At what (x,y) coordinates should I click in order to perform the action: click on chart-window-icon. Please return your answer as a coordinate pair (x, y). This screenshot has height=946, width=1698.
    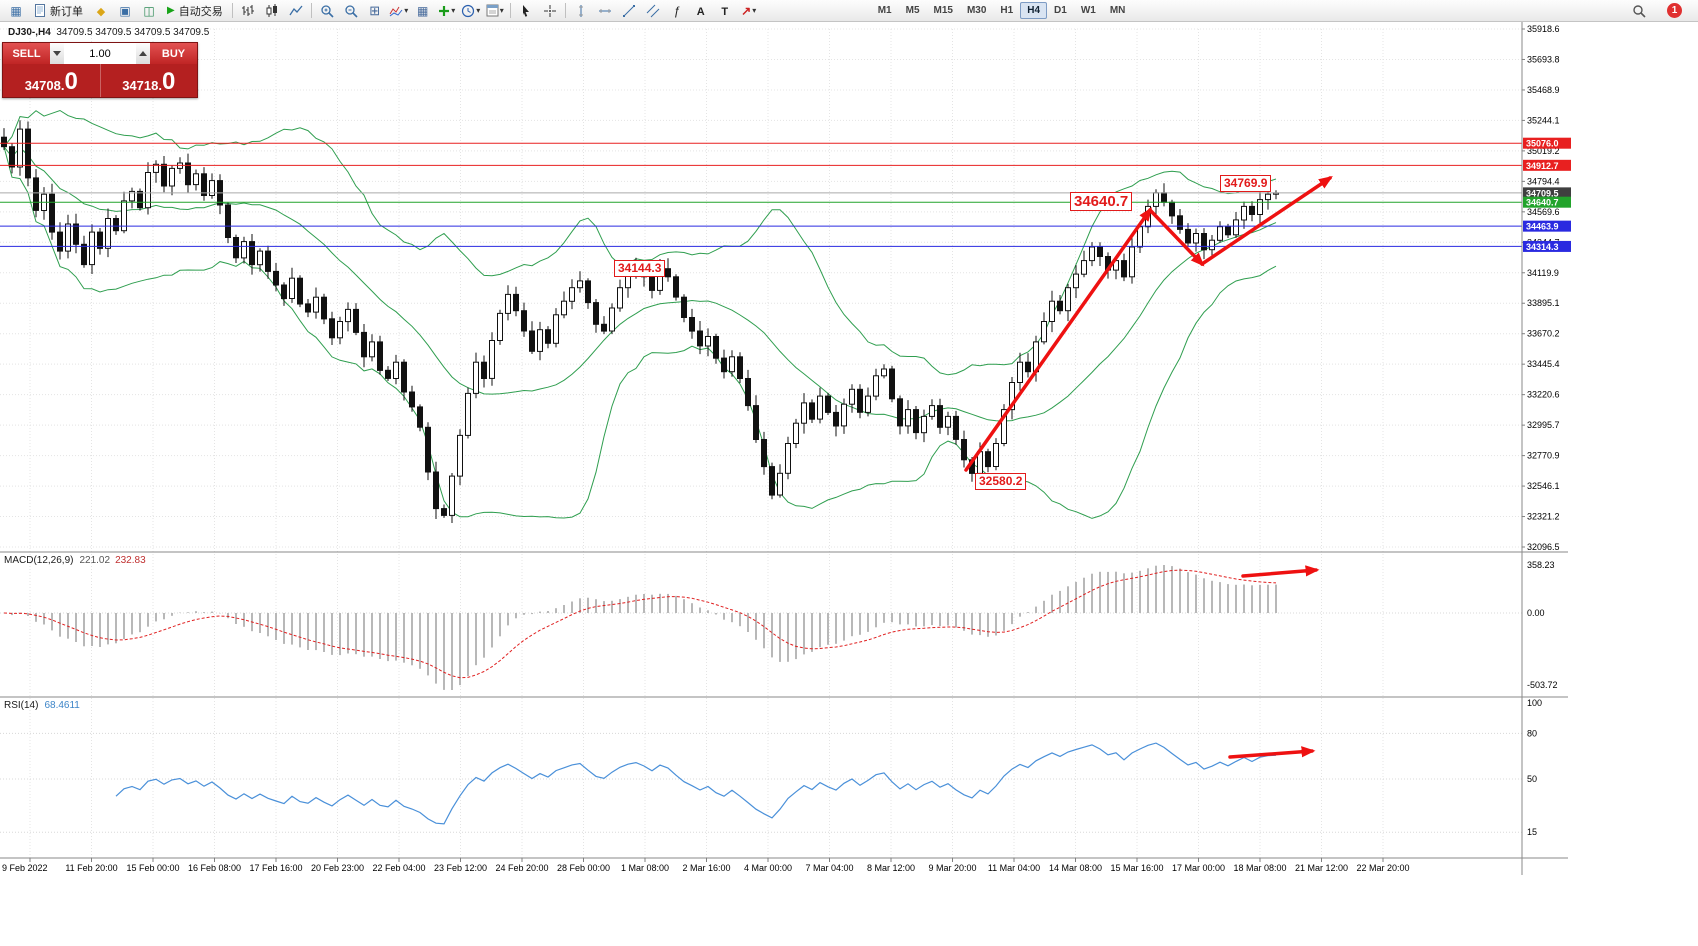
    Looking at the image, I should click on (16, 10).